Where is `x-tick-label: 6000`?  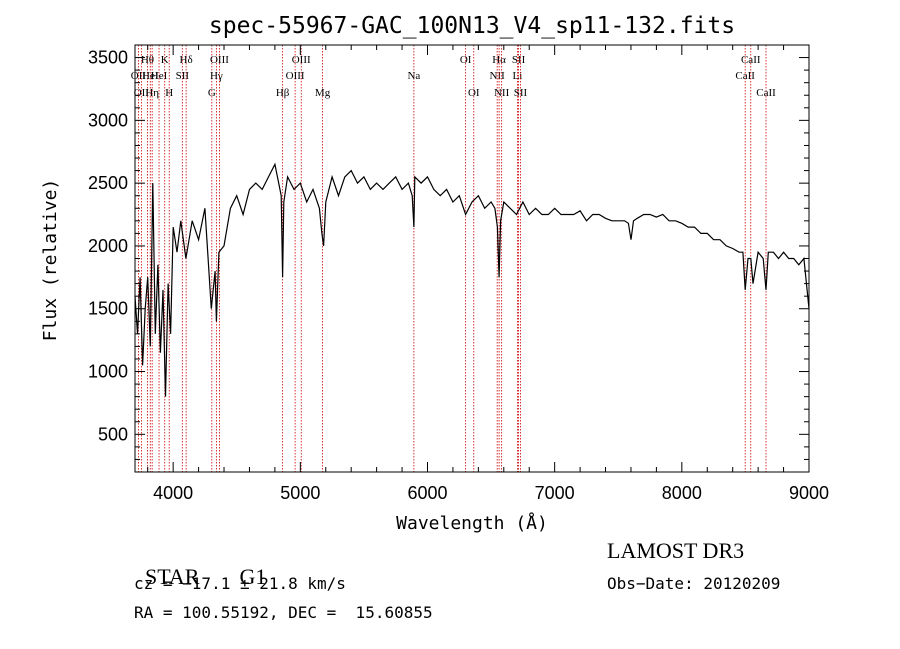 x-tick-label: 6000 is located at coordinates (427, 493).